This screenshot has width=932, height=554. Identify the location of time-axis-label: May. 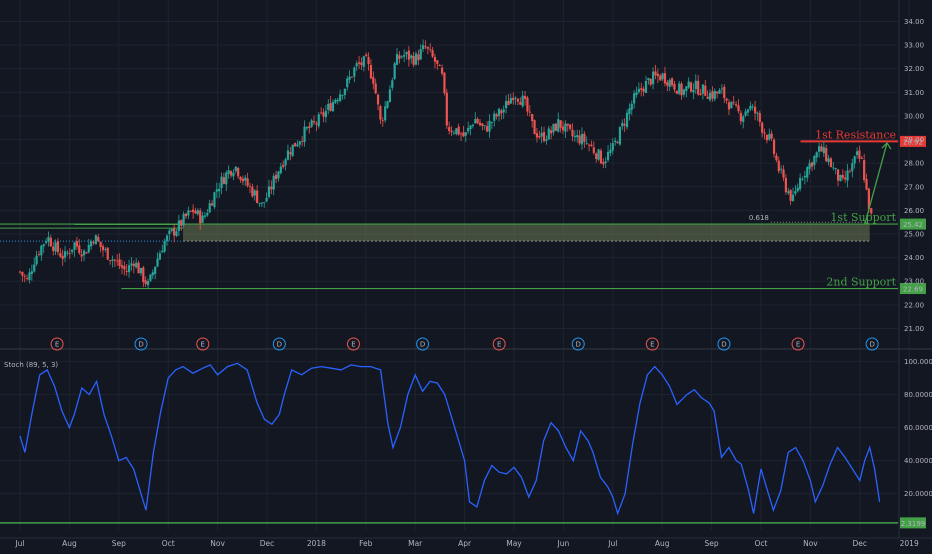
(514, 543).